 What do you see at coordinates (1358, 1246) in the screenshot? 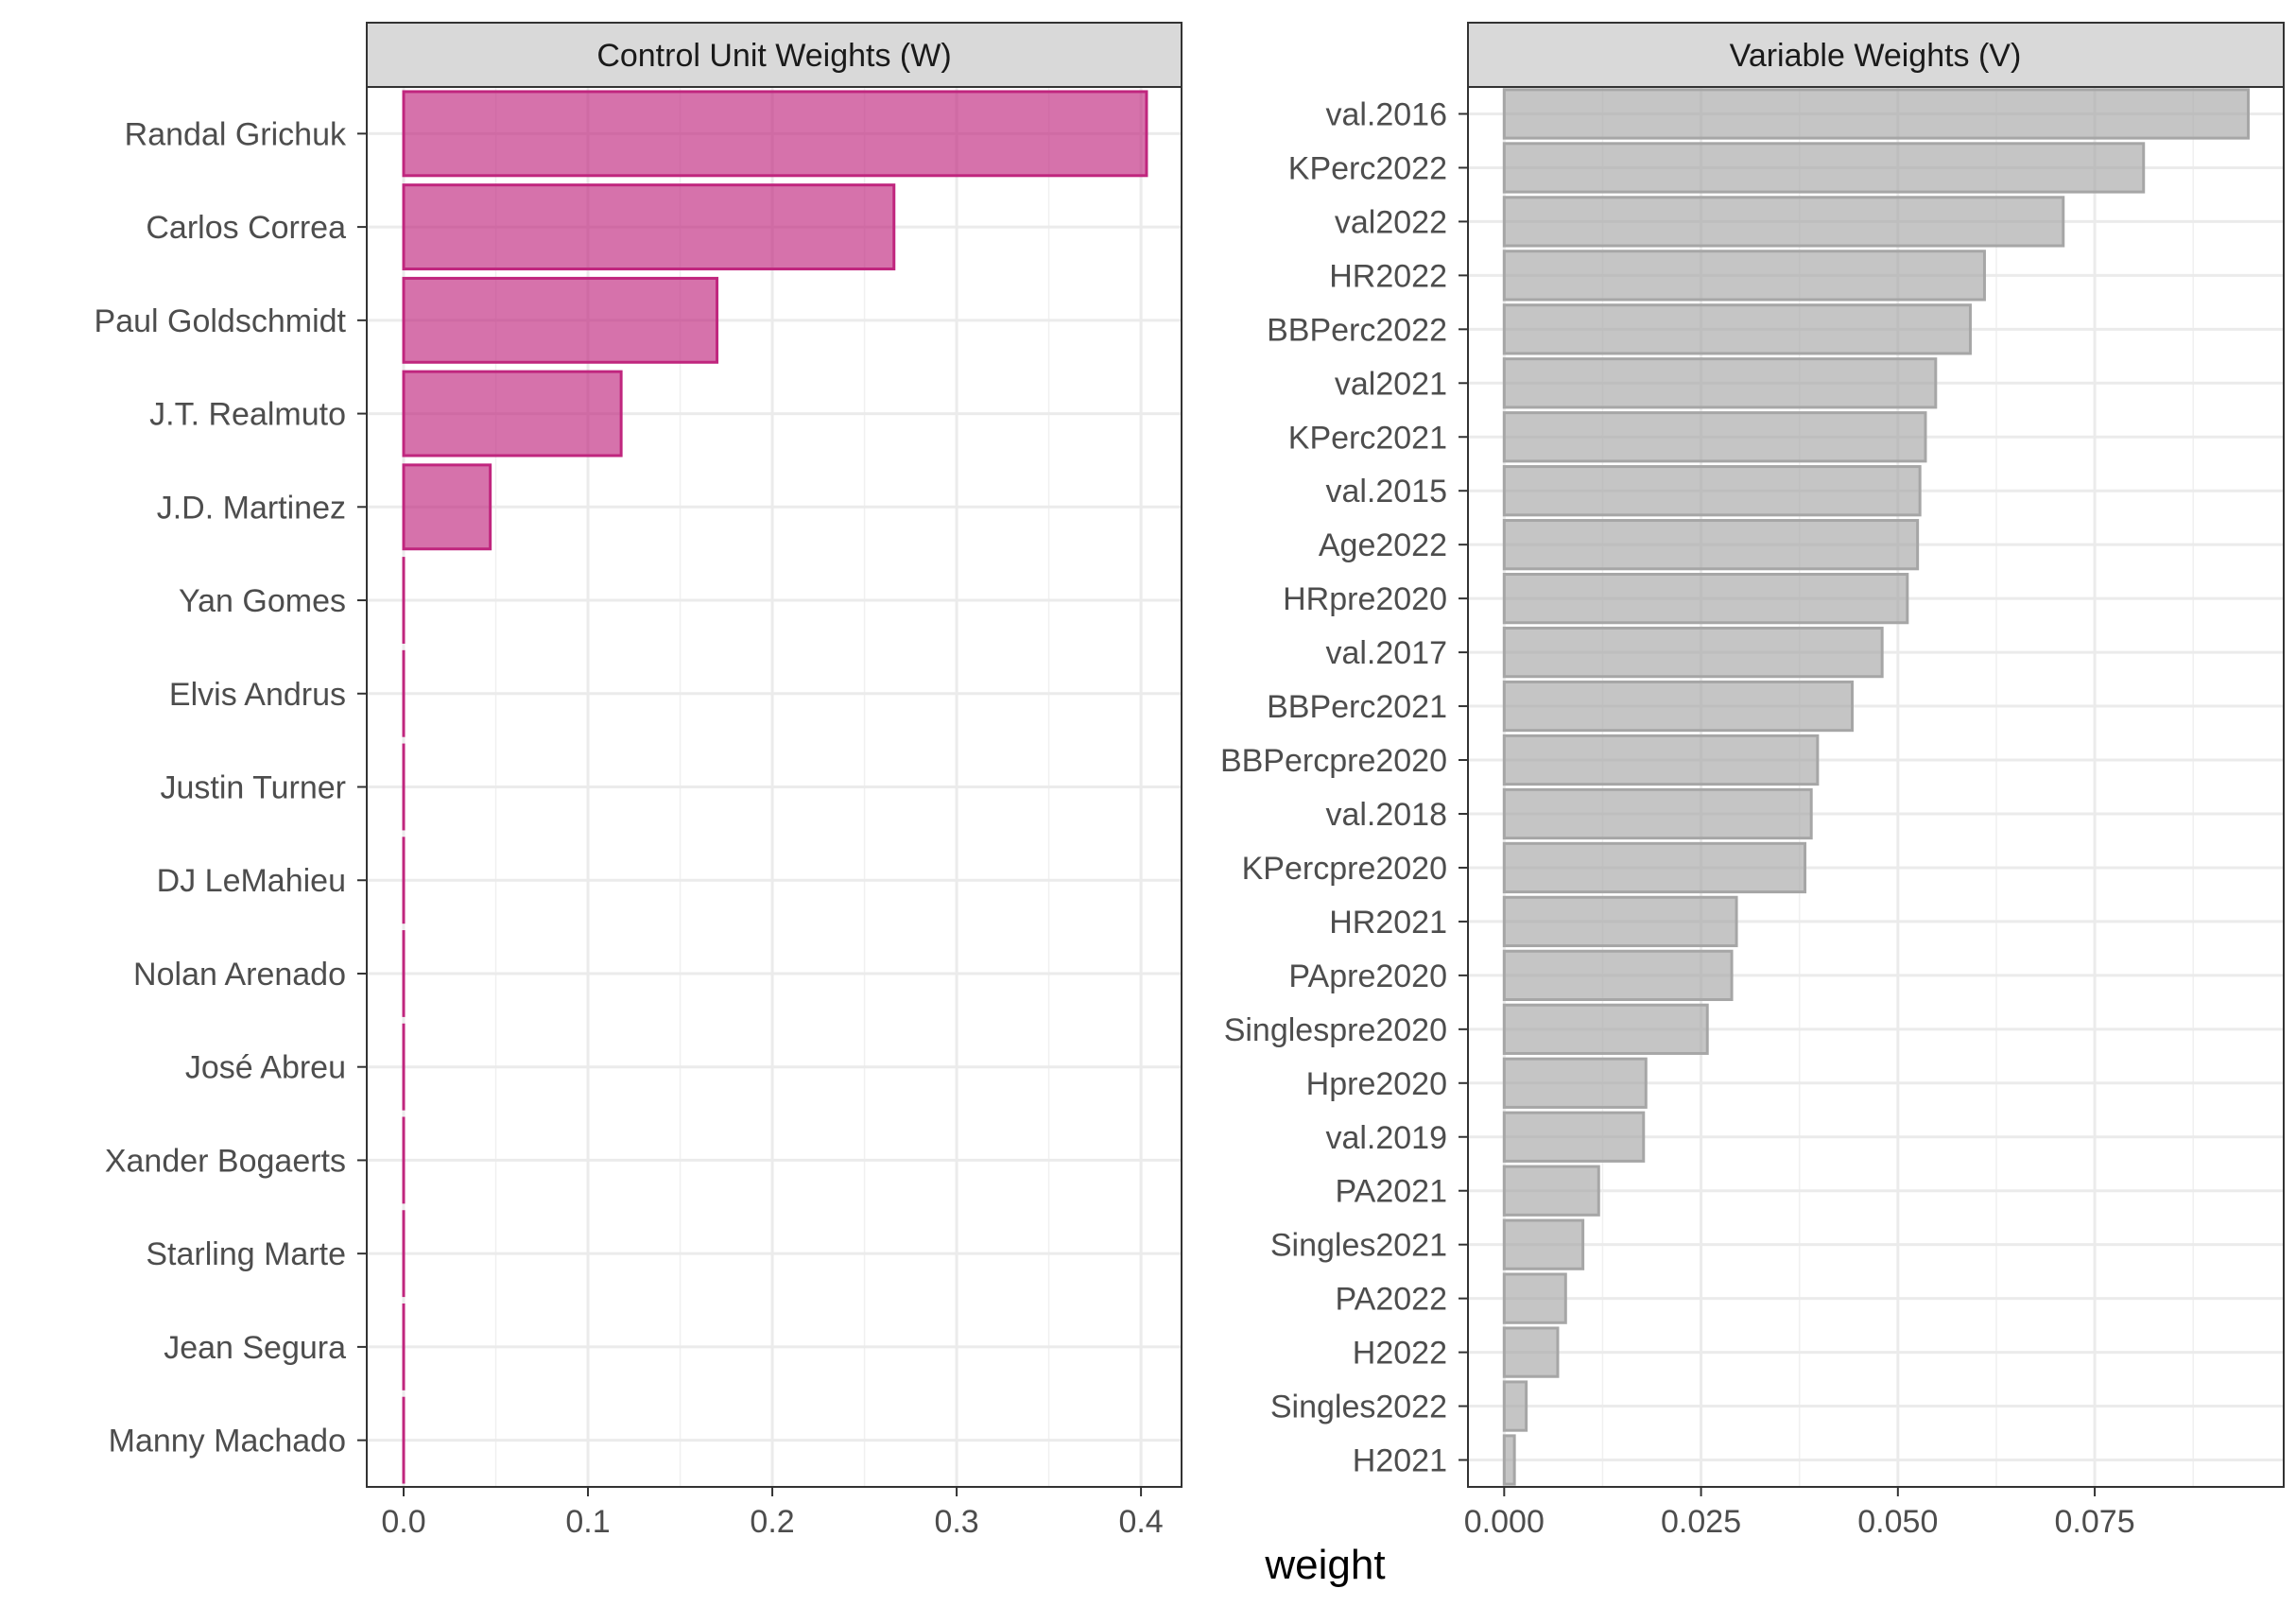
I see `y-tick-label: Singles2021` at bounding box center [1358, 1246].